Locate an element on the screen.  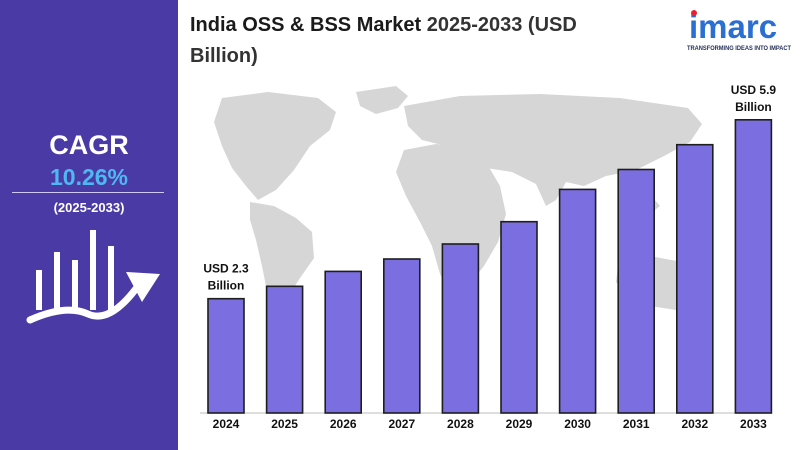
bar-2024 is located at coordinates (226, 355).